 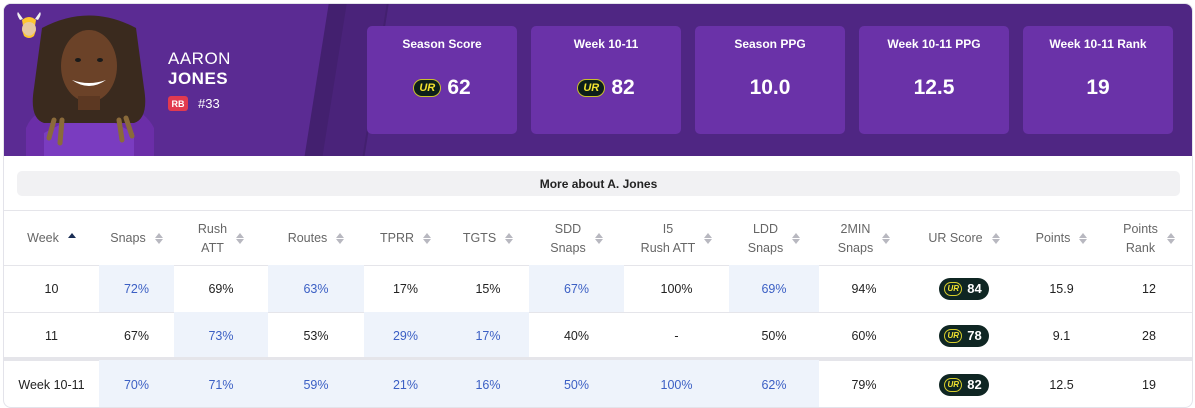 What do you see at coordinates (964, 335) in the screenshot?
I see `ur-score-badge: UR 78` at bounding box center [964, 335].